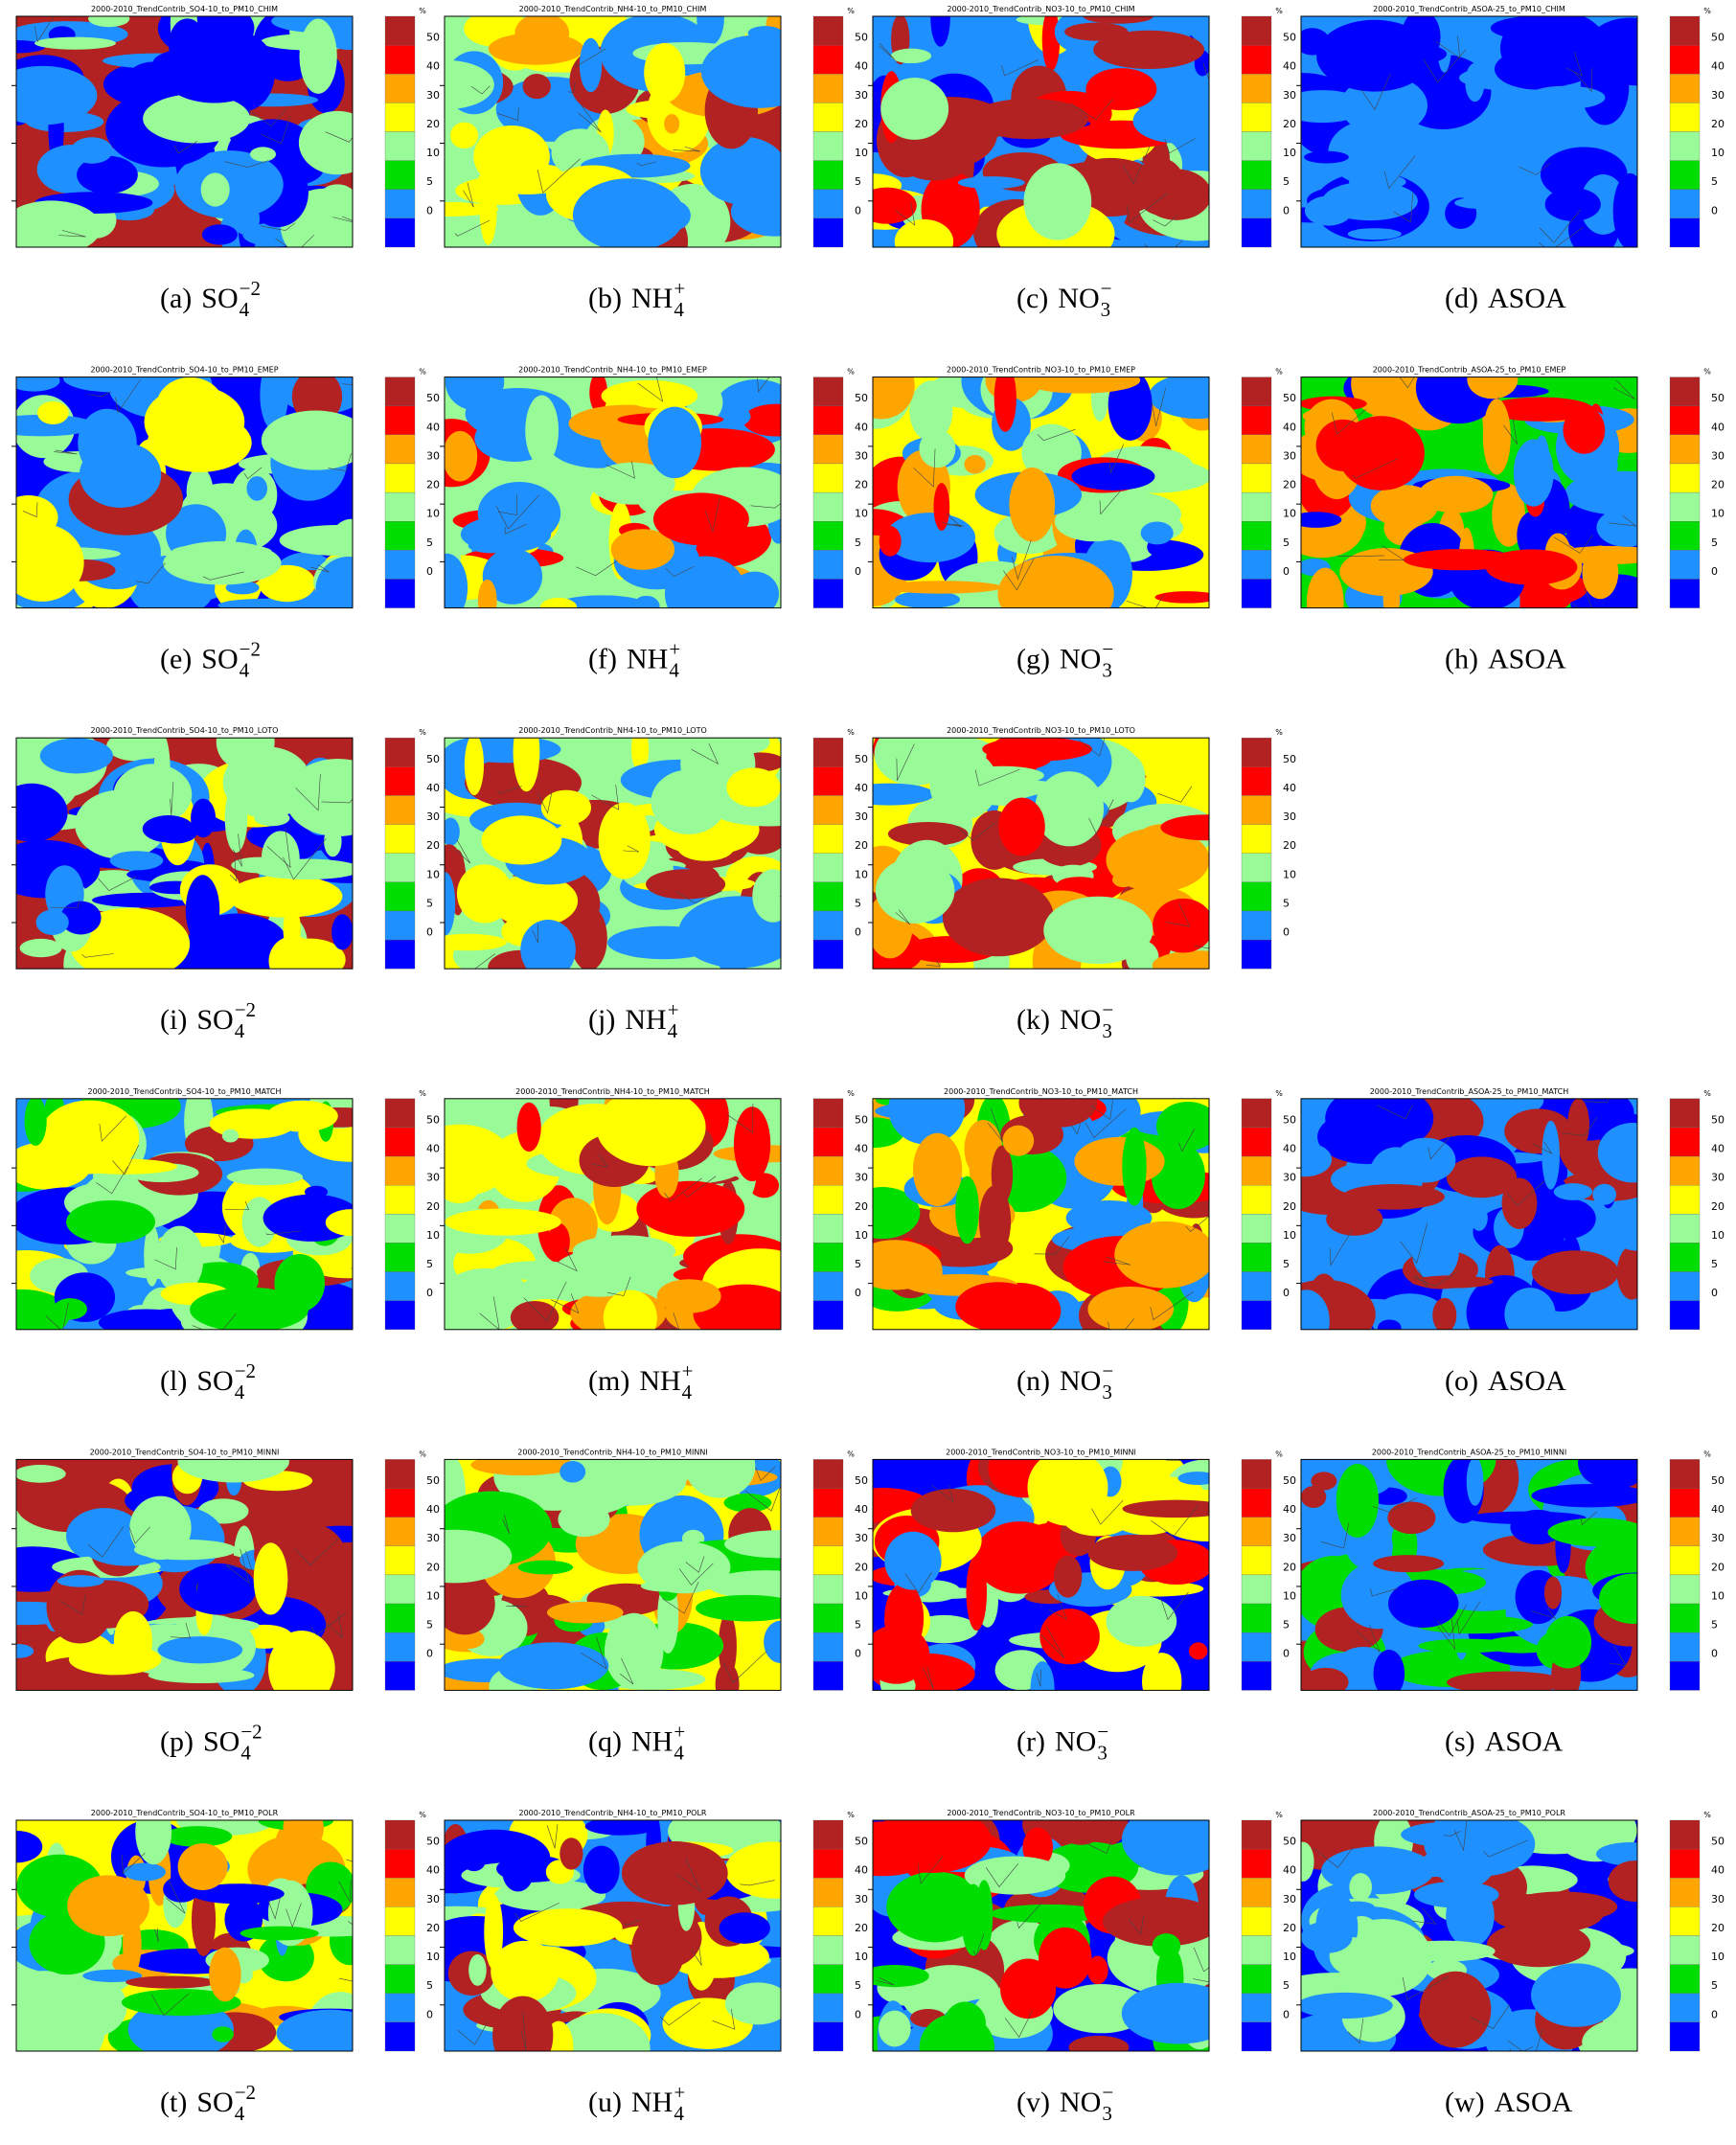 This screenshot has height=2145, width=1736. Describe the element at coordinates (1707, 1815) in the screenshot. I see `unit-label: %` at that location.